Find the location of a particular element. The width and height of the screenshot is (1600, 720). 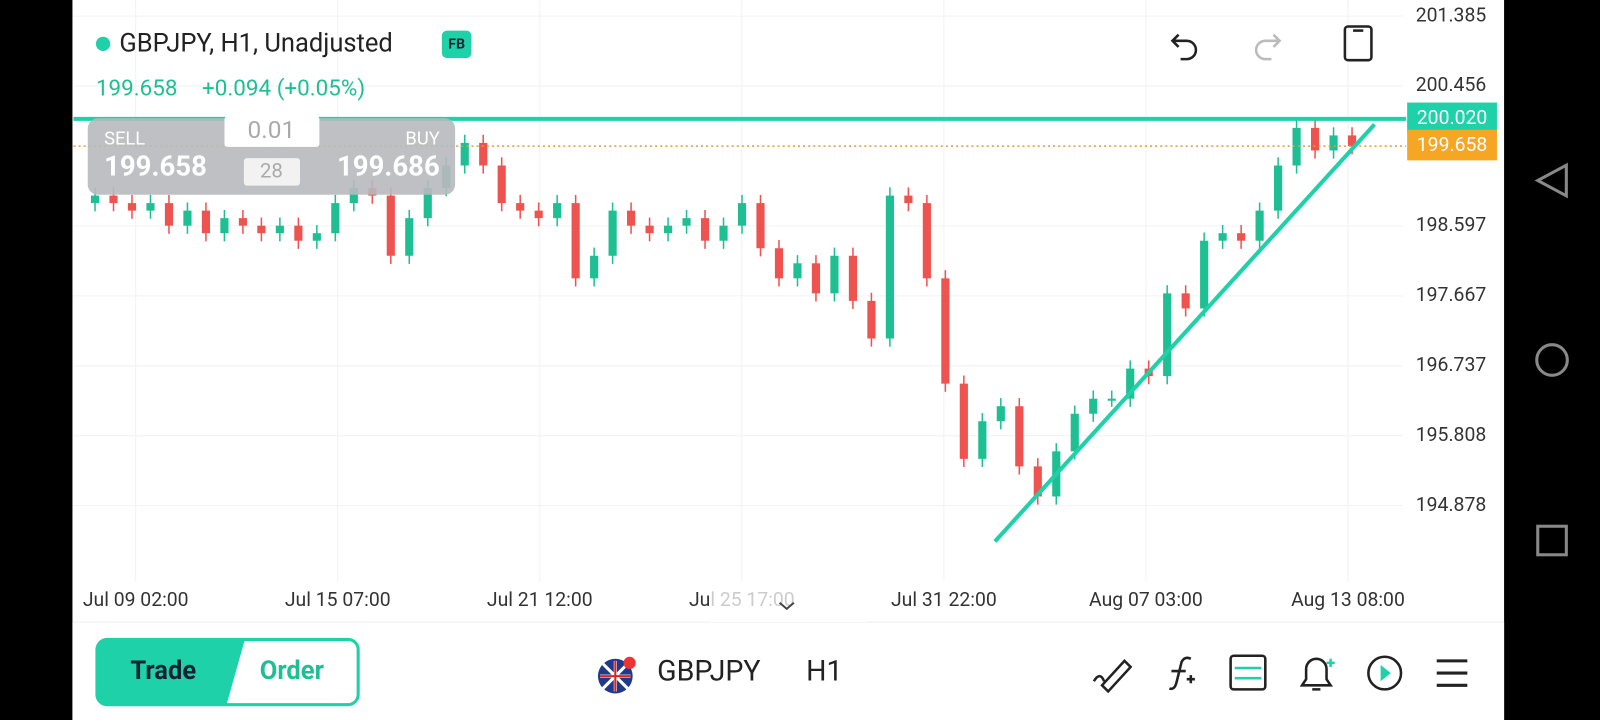

nav-recent is located at coordinates (1552, 540).